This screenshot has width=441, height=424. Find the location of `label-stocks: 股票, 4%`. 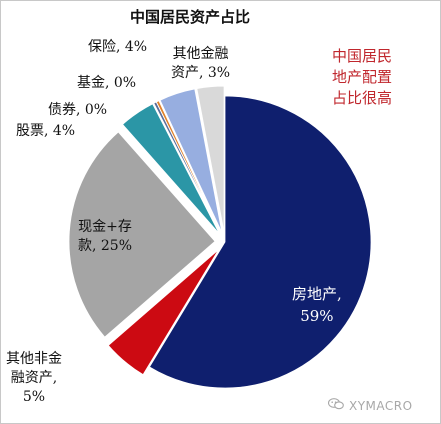

label-stocks: 股票, 4% is located at coordinates (45, 131).